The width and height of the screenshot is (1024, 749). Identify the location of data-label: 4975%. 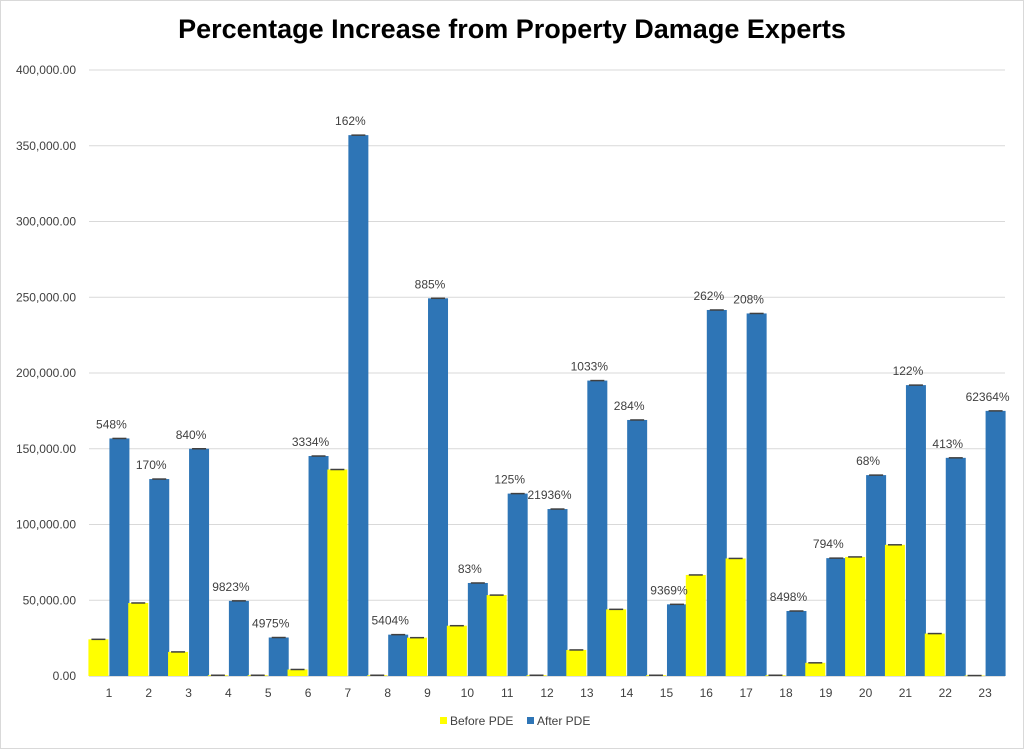
(271, 624).